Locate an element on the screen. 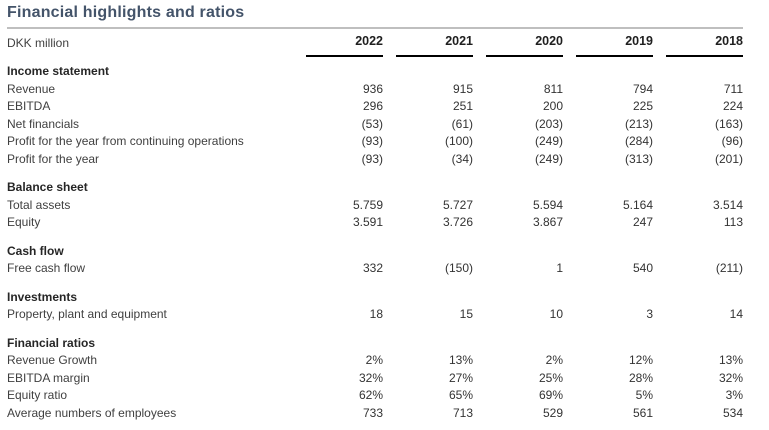  section-header-label: Cash flow is located at coordinates (35, 250).